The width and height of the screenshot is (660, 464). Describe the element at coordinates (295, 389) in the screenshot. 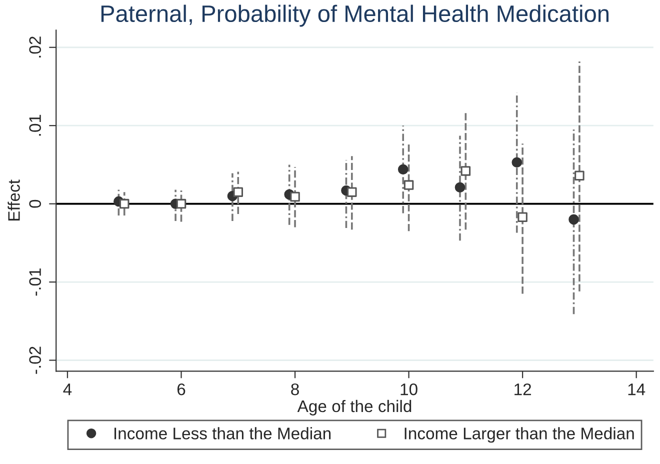

I see `x-tick-label: 8` at that location.